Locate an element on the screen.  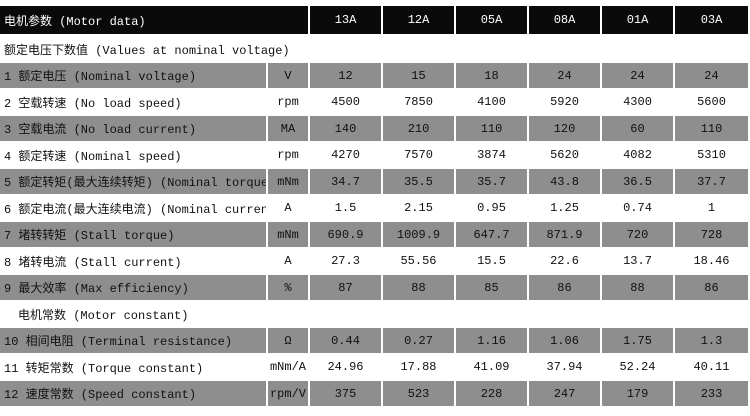
value: 55.56 is located at coordinates (418, 261).